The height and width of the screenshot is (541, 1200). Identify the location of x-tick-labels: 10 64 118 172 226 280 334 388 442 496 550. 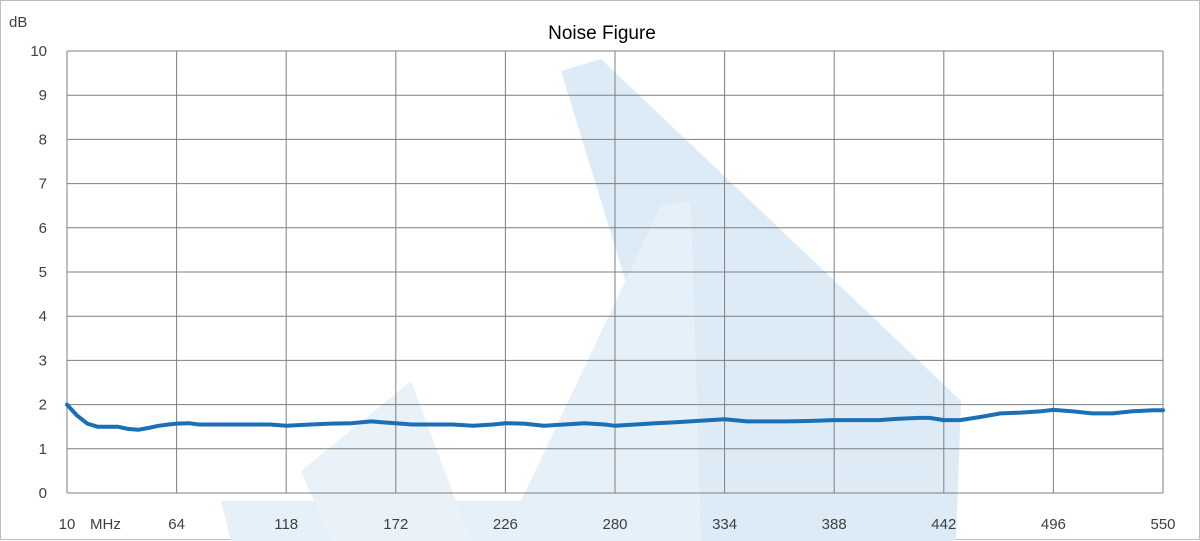
(617, 524).